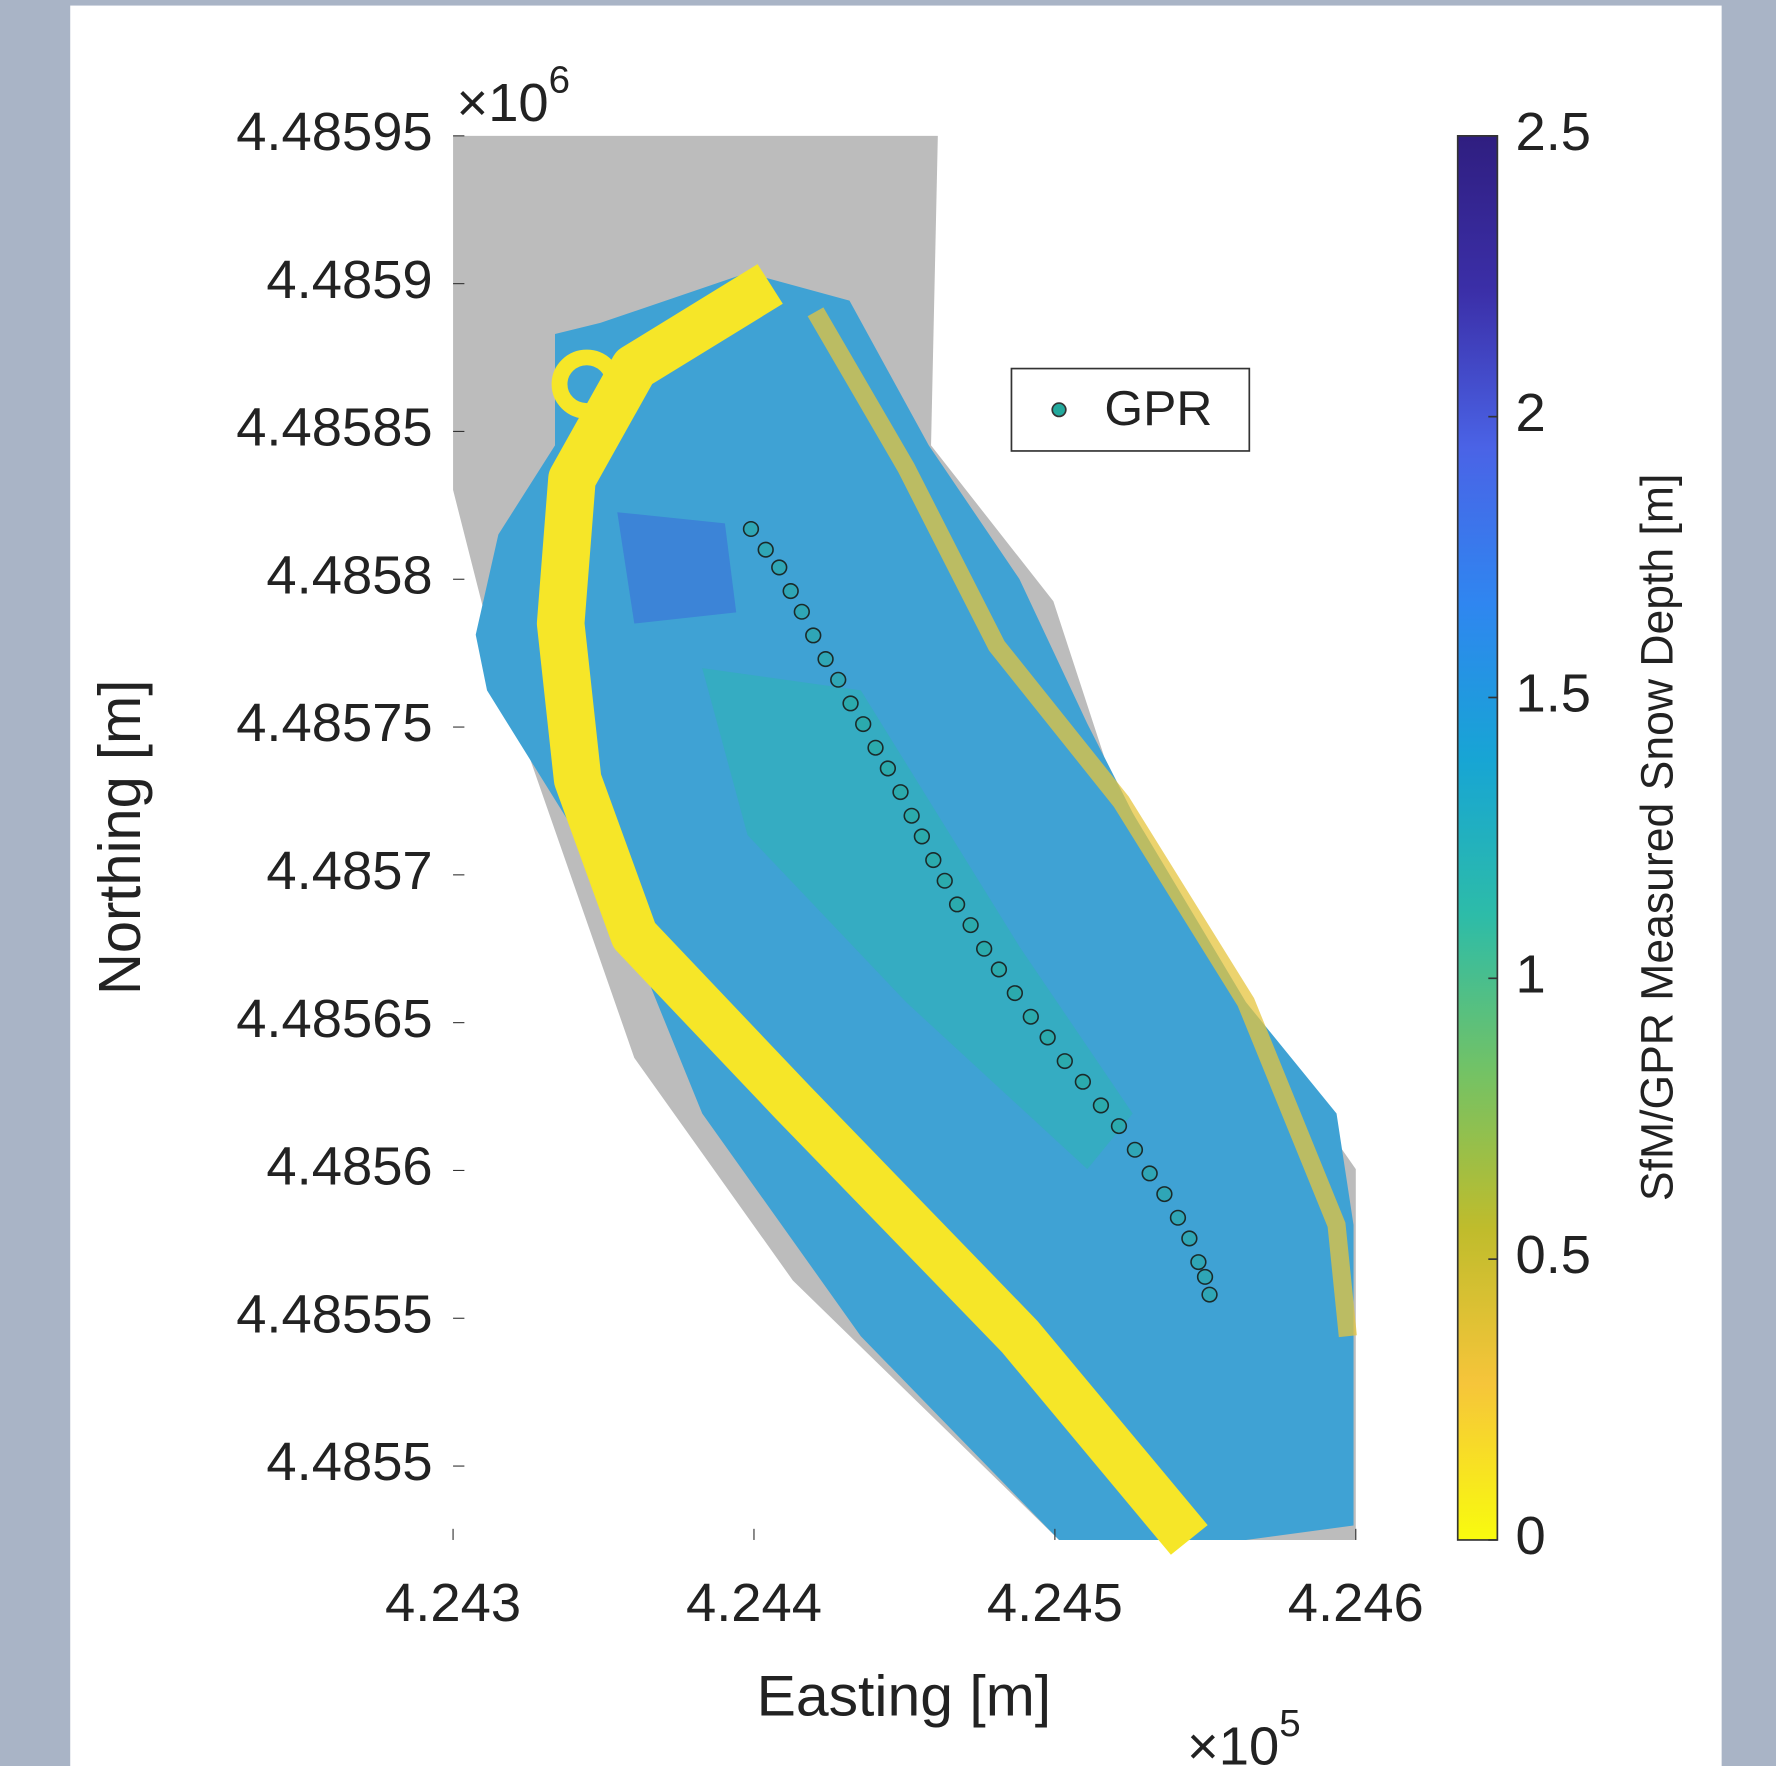  What do you see at coordinates (1477, 838) in the screenshot?
I see `colorbar` at bounding box center [1477, 838].